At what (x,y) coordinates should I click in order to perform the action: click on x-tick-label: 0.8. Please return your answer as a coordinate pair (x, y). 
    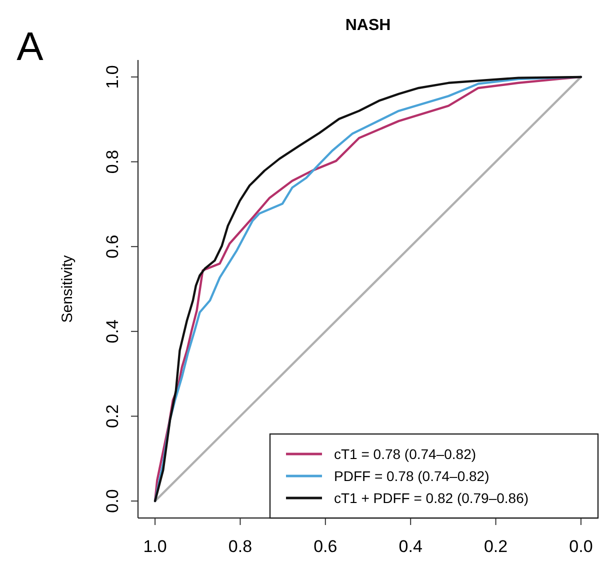
    Looking at the image, I should click on (240, 546).